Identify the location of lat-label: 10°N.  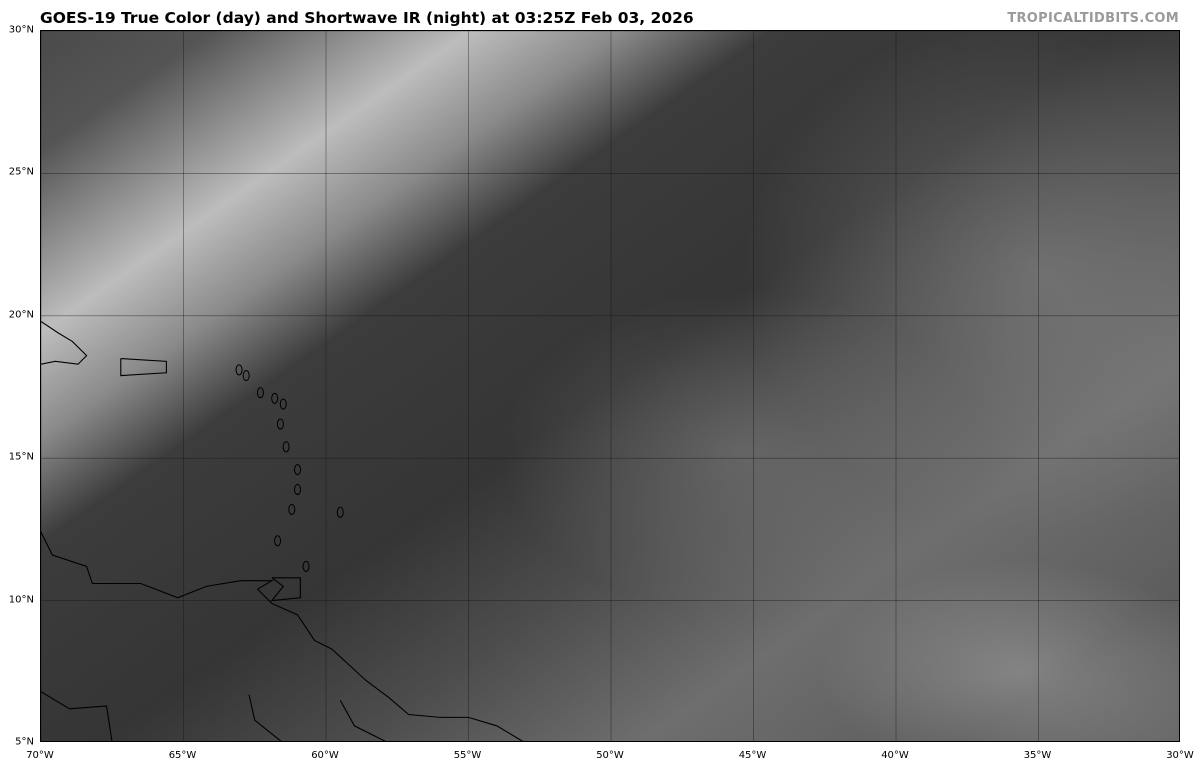
(21, 600).